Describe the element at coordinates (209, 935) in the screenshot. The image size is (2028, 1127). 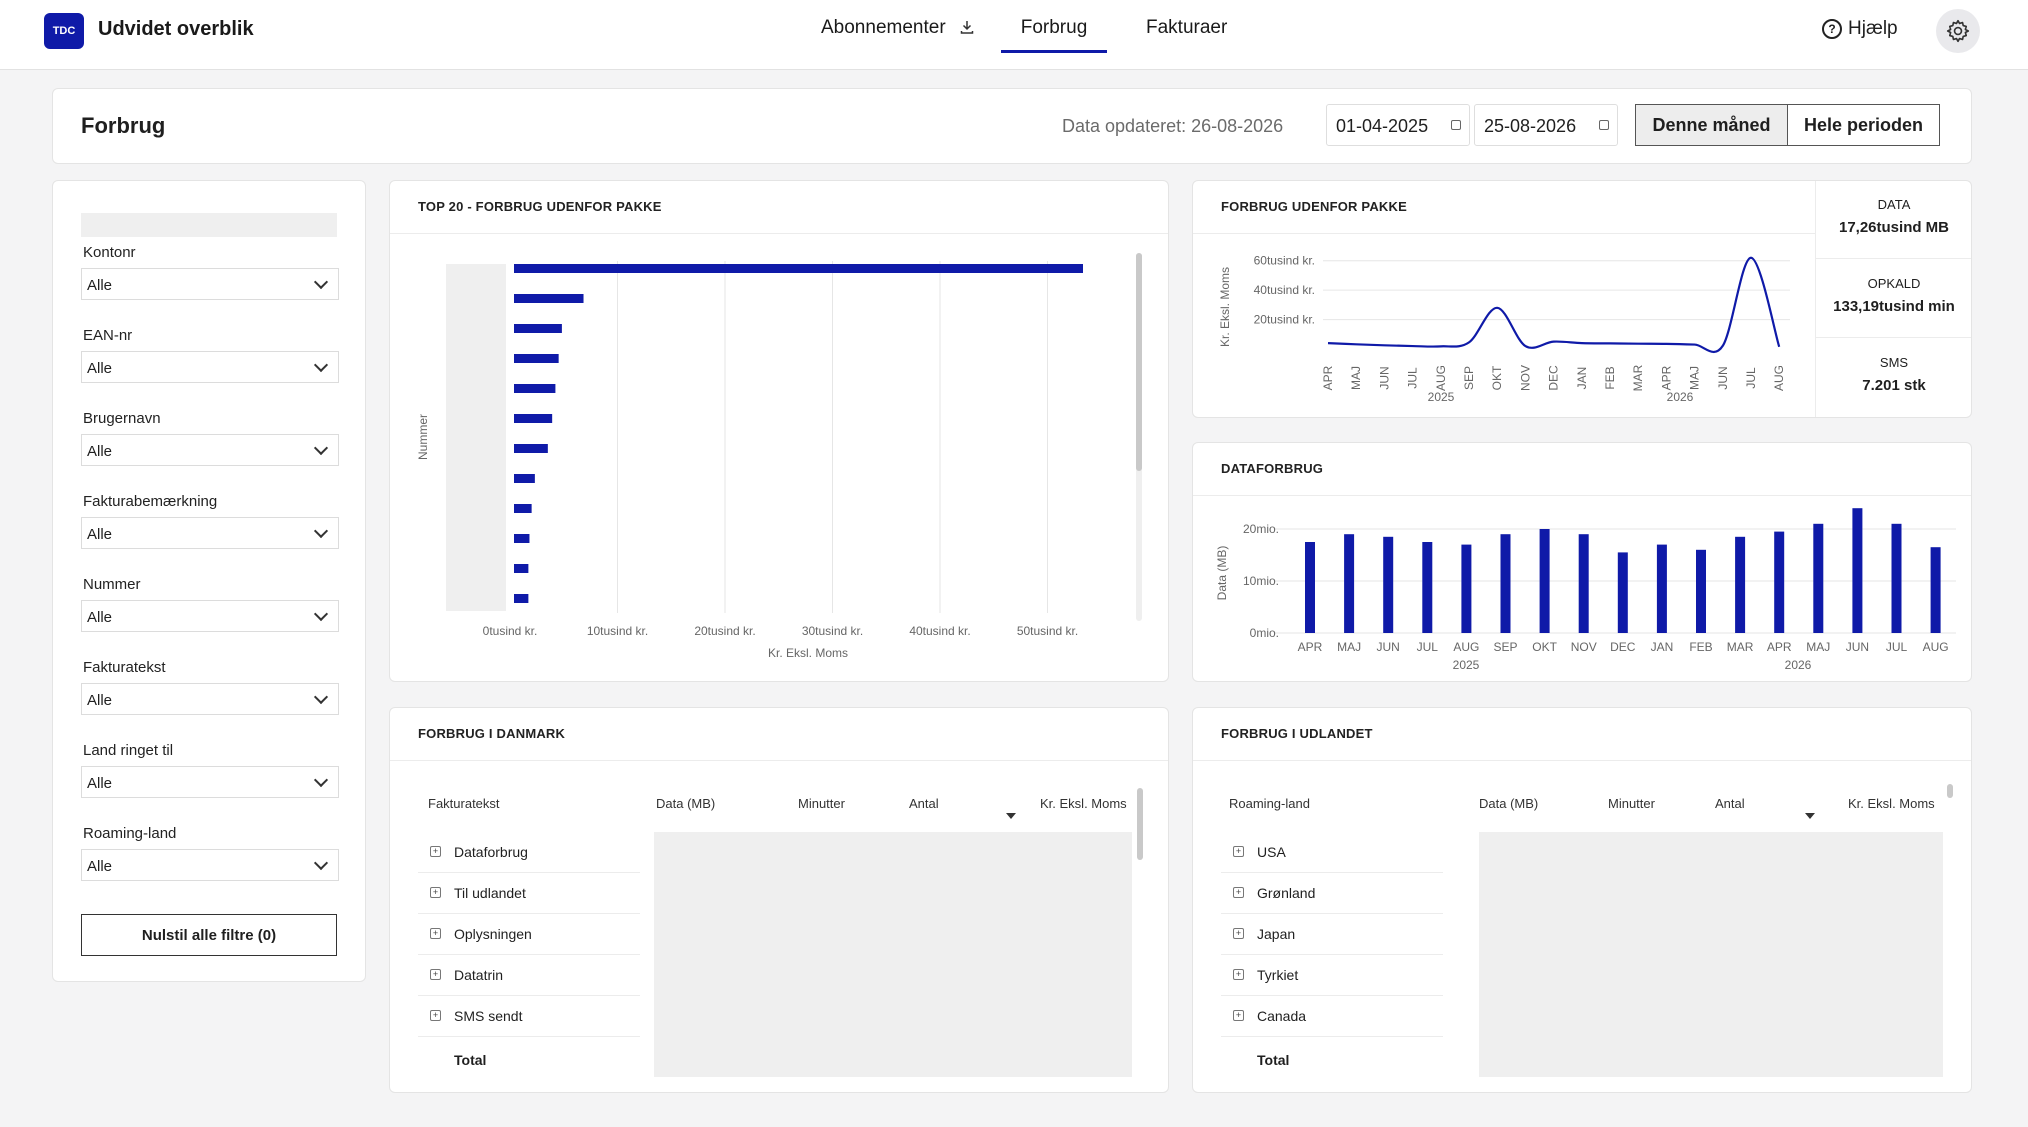
I see `reset-filters-button: Nulstil alle filtre (0)` at that location.